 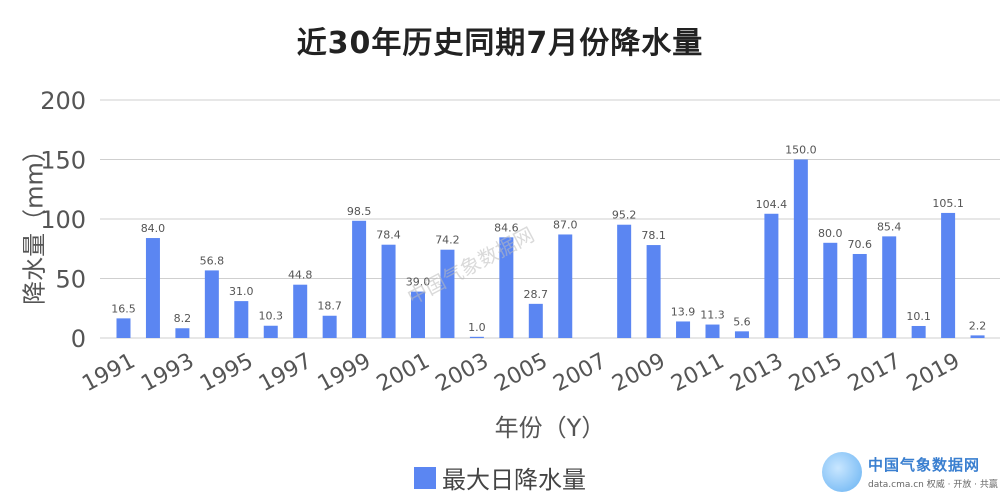 What do you see at coordinates (63, 101) in the screenshot?
I see `y-tick-label: 200` at bounding box center [63, 101].